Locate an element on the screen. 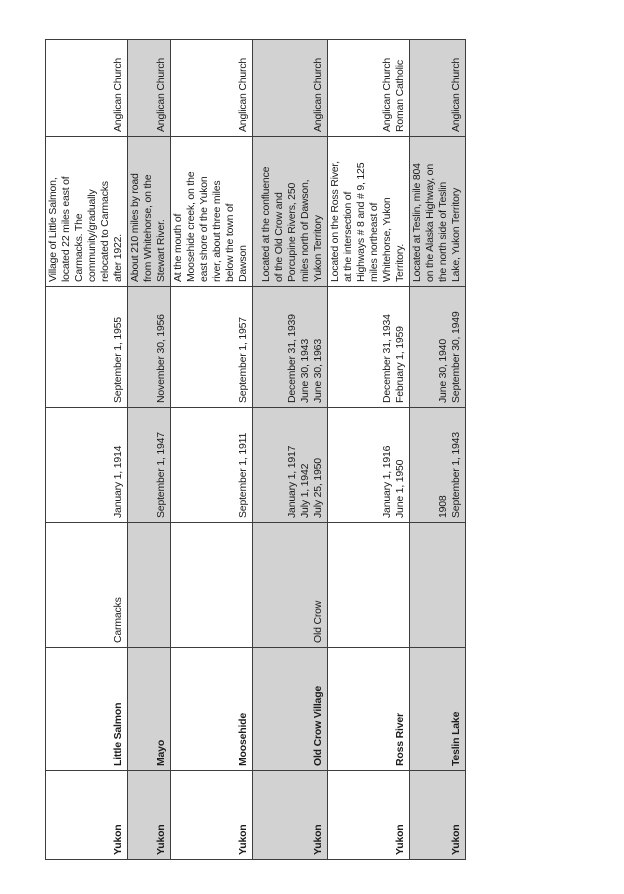 This screenshot has height=894, width=624. cell-community-name: Little Salmon is located at coordinates (86, 709).